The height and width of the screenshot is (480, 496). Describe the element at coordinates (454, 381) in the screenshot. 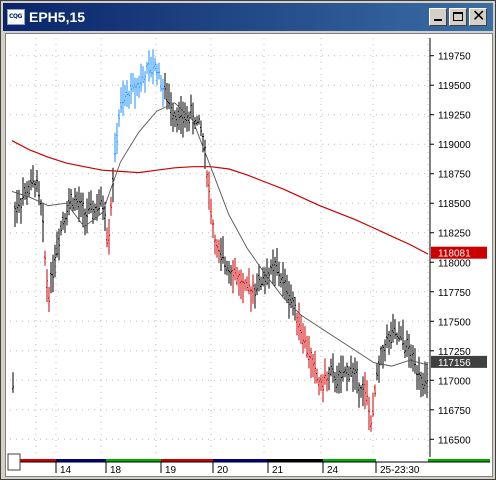

I see `y-tick-label: 117000` at that location.